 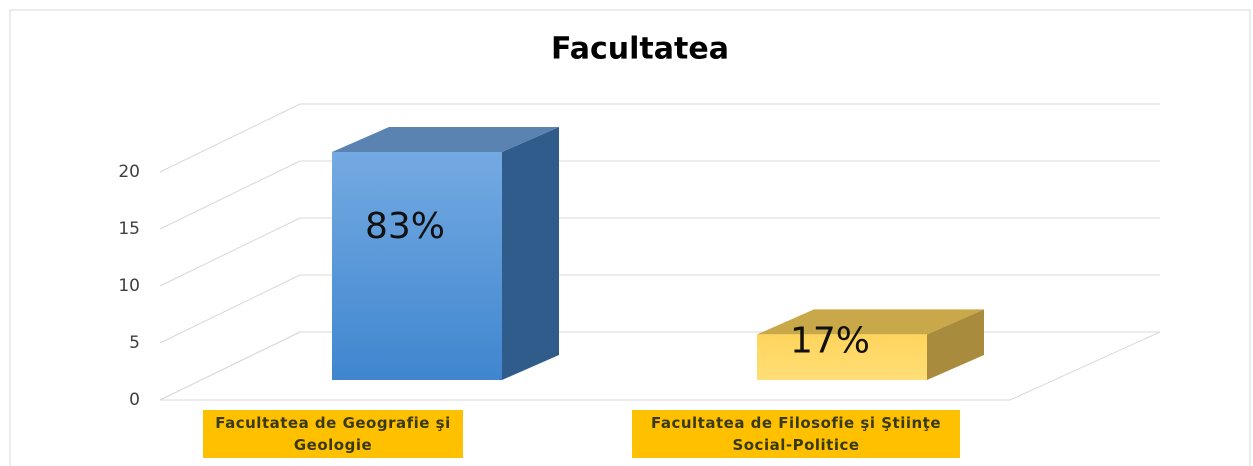 What do you see at coordinates (129, 172) in the screenshot?
I see `y-tick-label: 20` at bounding box center [129, 172].